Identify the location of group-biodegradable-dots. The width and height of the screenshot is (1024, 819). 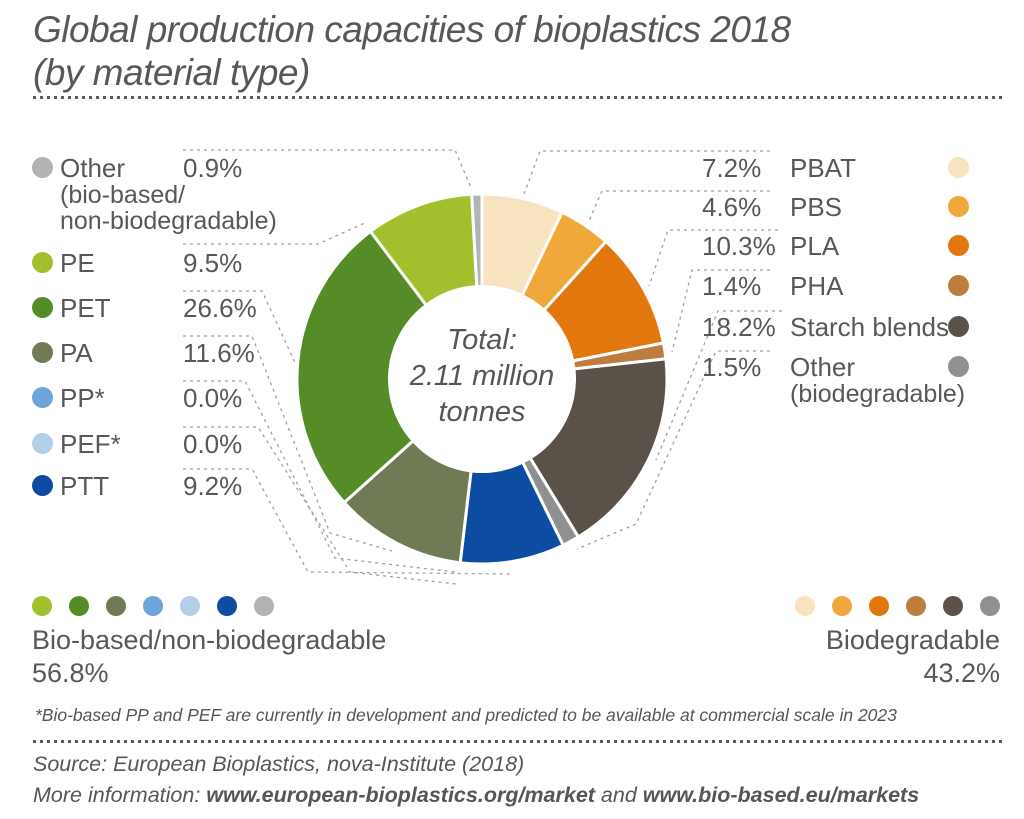
(897, 606).